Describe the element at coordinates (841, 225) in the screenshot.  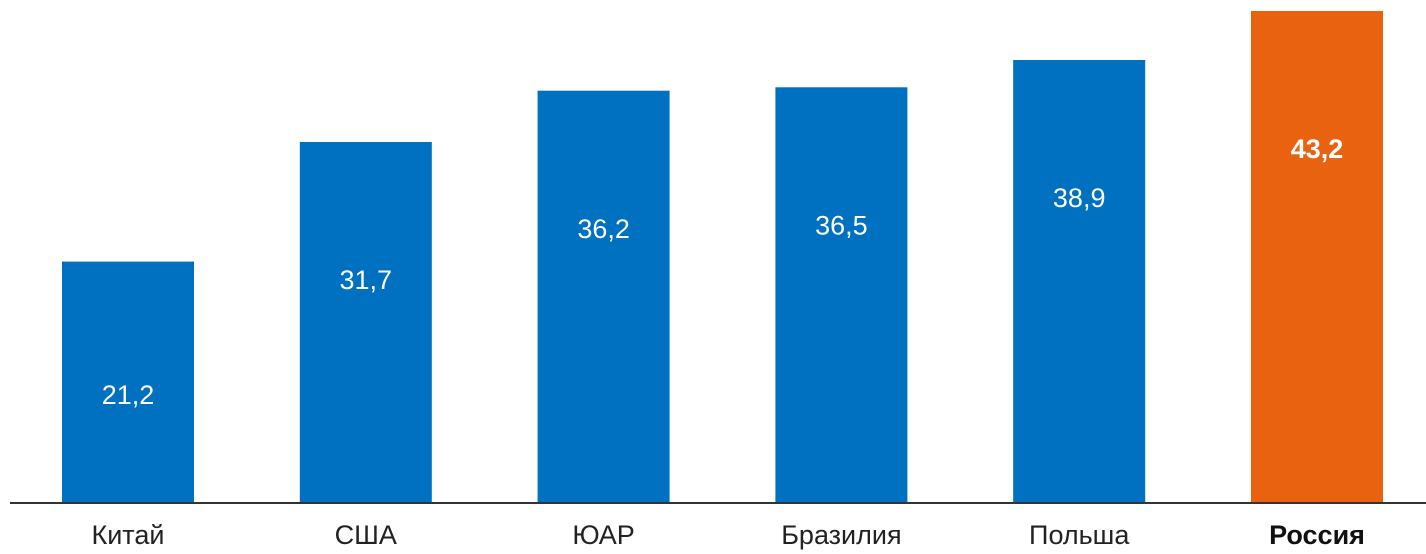
I see `bar-value-label-3: 36,5` at that location.